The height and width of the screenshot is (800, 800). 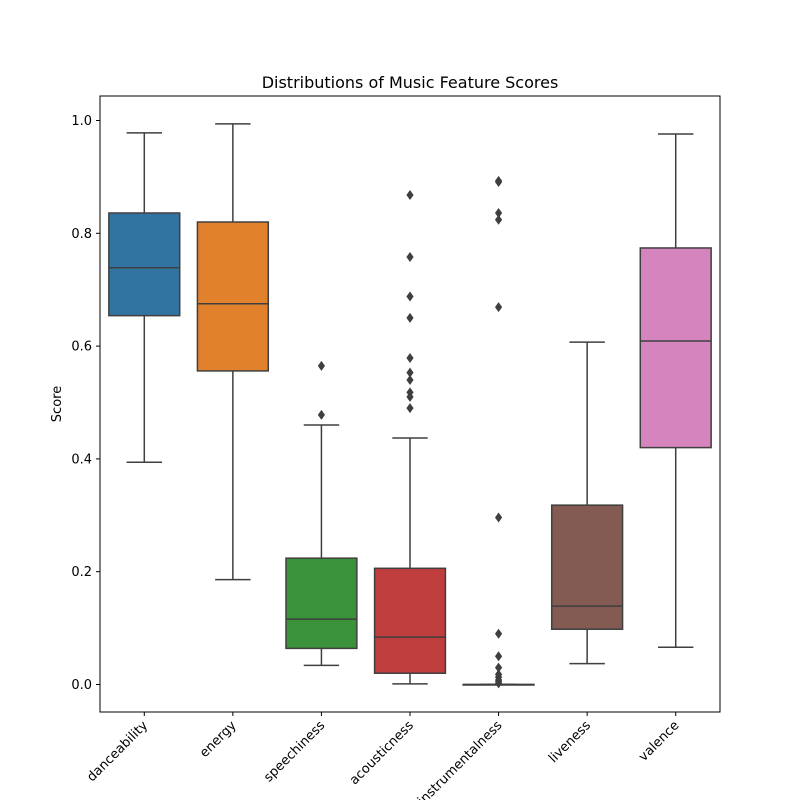 I want to click on y-tick-label: 0.0, so click(x=81, y=685).